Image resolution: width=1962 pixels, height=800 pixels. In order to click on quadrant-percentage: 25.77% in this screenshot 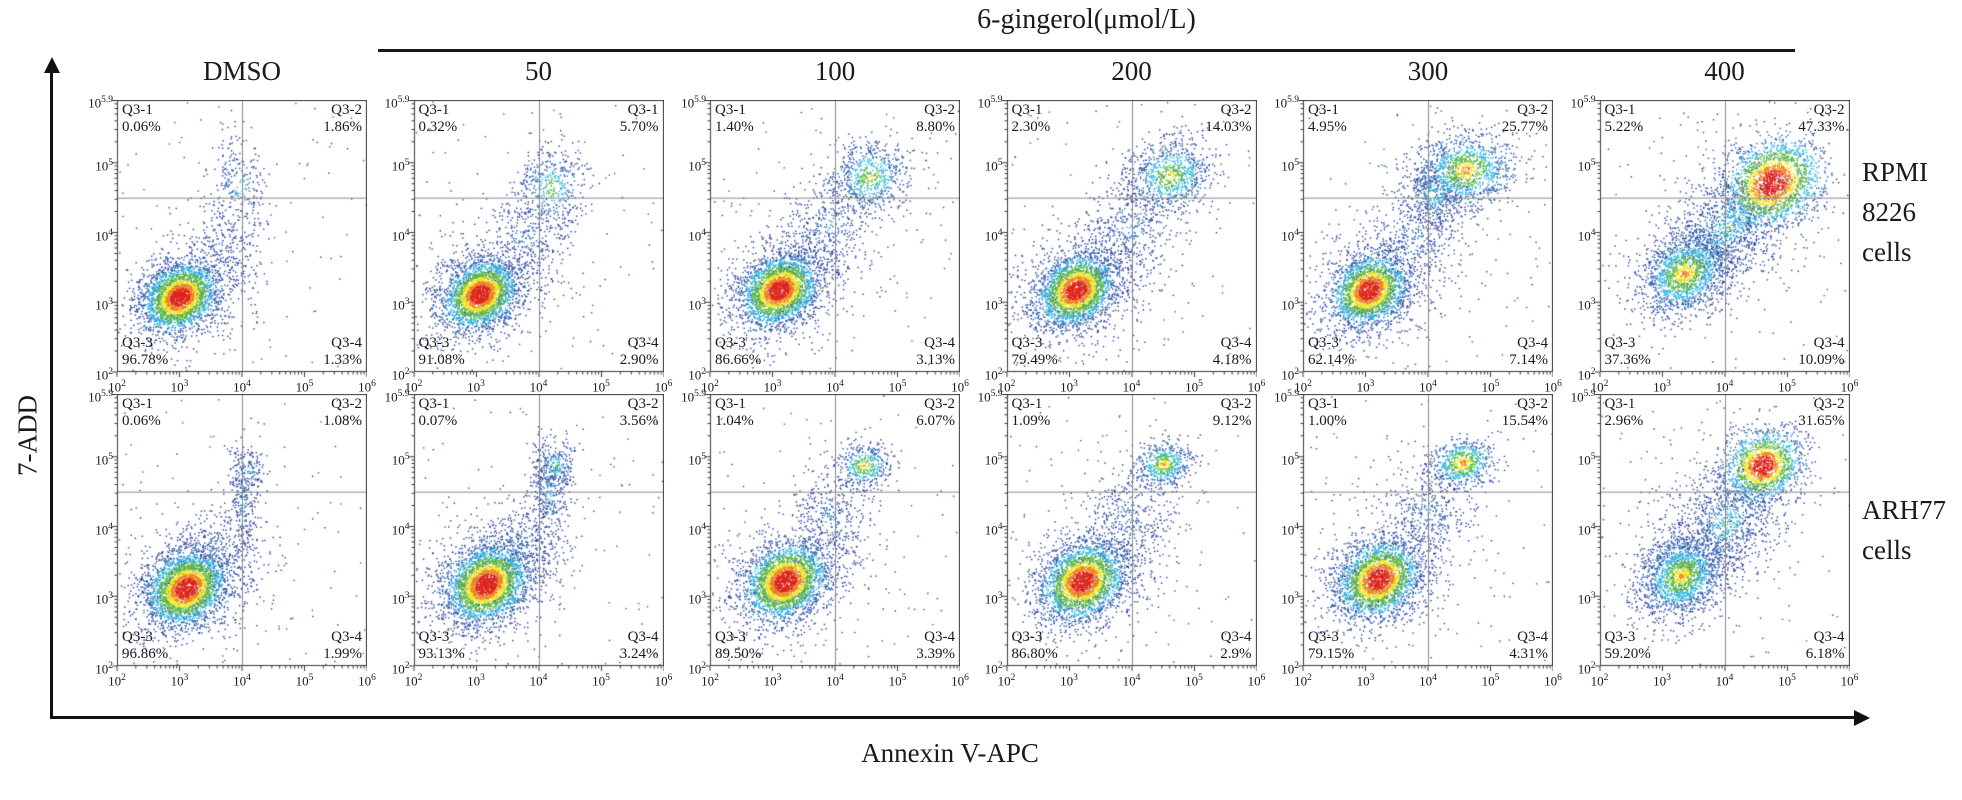, I will do `click(1524, 127)`.